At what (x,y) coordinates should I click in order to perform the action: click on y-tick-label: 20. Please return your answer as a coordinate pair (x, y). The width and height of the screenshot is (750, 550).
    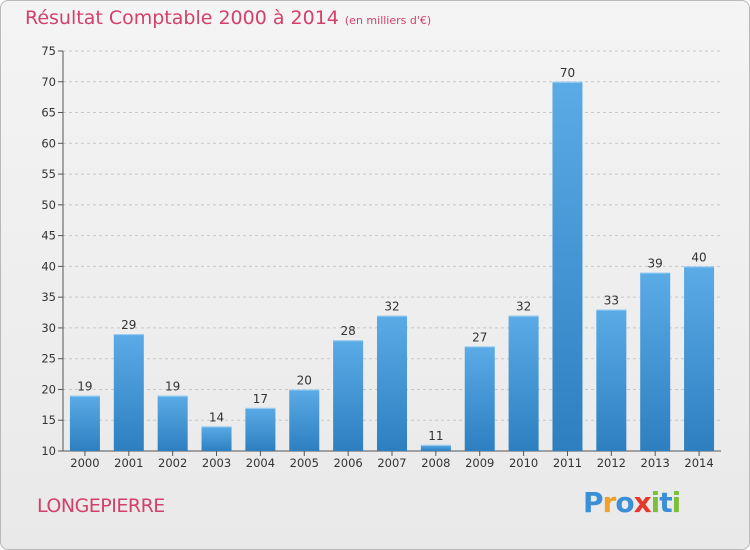
    Looking at the image, I should click on (48, 389).